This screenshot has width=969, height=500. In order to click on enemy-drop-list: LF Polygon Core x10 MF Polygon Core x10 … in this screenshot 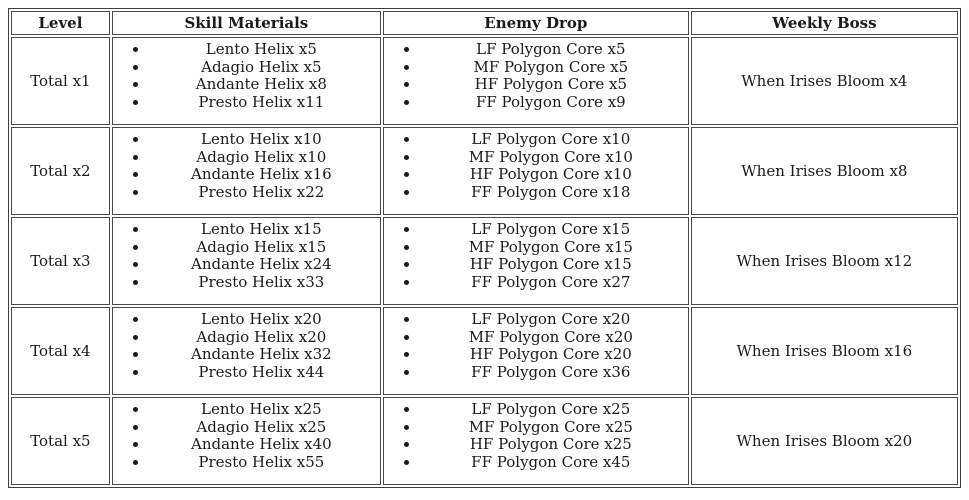, I will do `click(536, 166)`.